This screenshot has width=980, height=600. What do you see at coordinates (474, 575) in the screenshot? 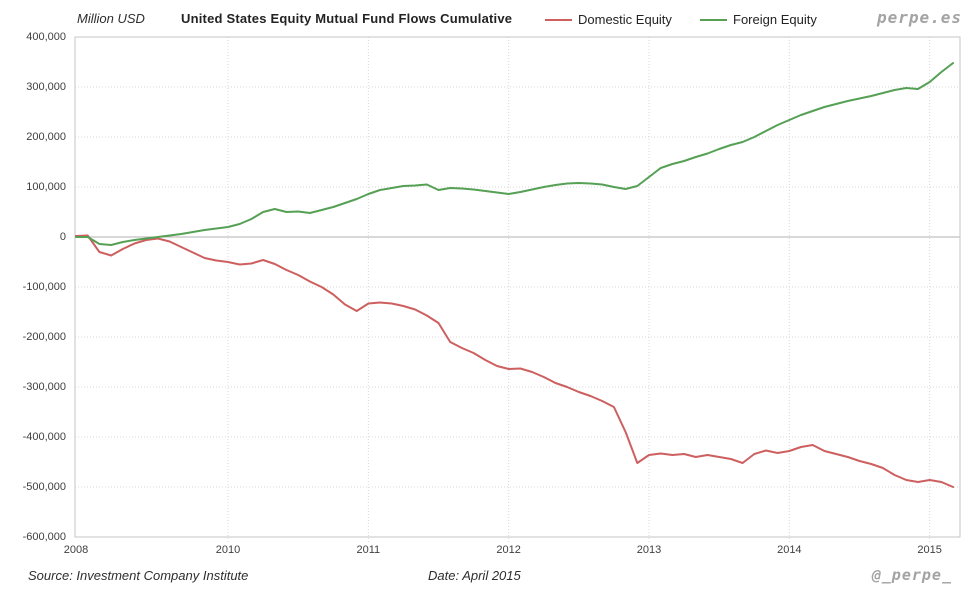
I see `date-note: Date: April 2015` at bounding box center [474, 575].